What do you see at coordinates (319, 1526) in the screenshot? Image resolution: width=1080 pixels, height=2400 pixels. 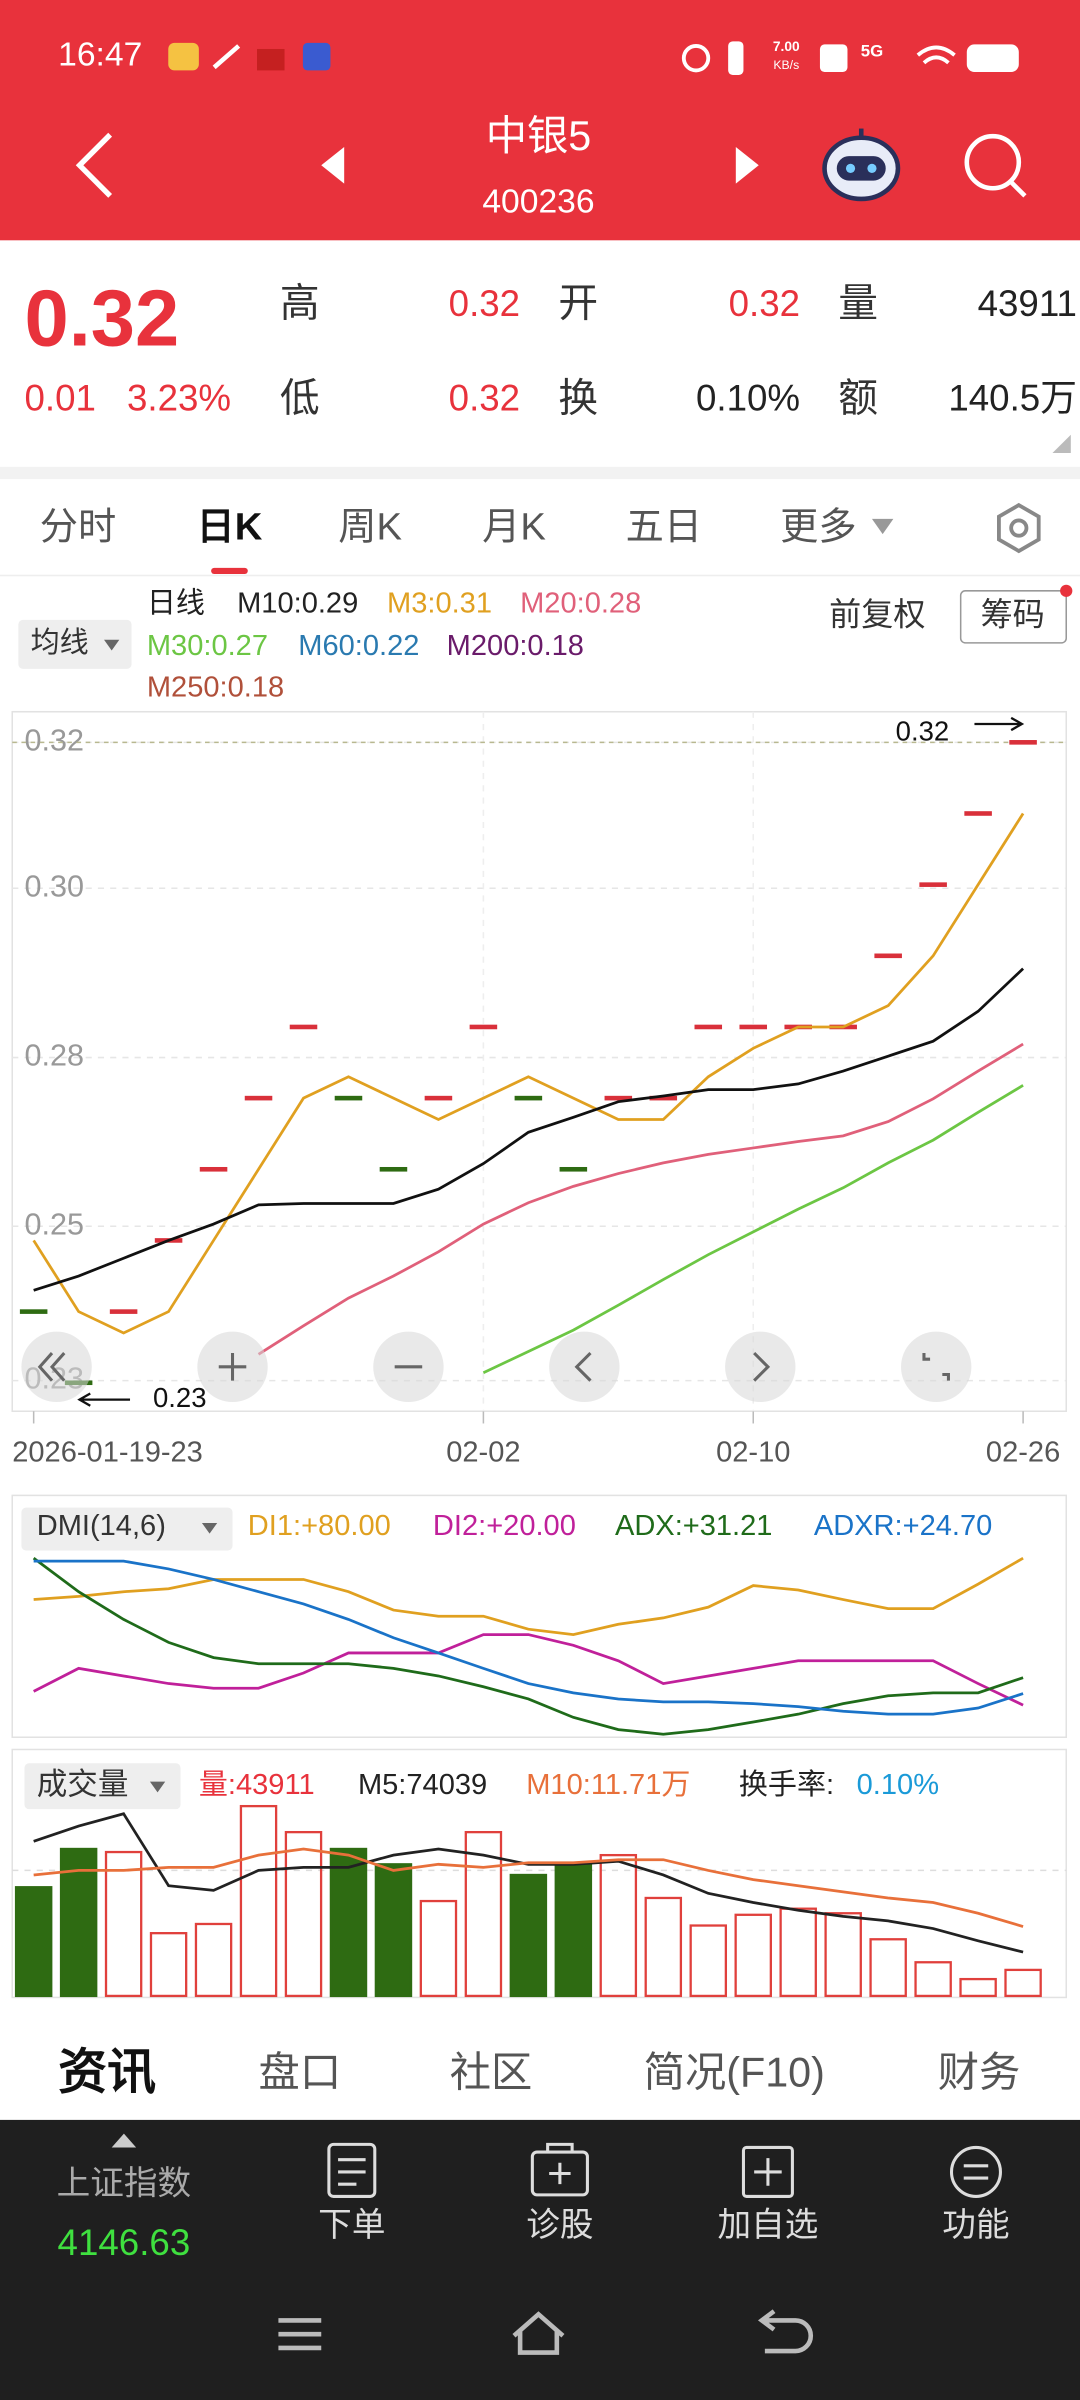 I see `dmi-legend: DI1:+80.00` at bounding box center [319, 1526].